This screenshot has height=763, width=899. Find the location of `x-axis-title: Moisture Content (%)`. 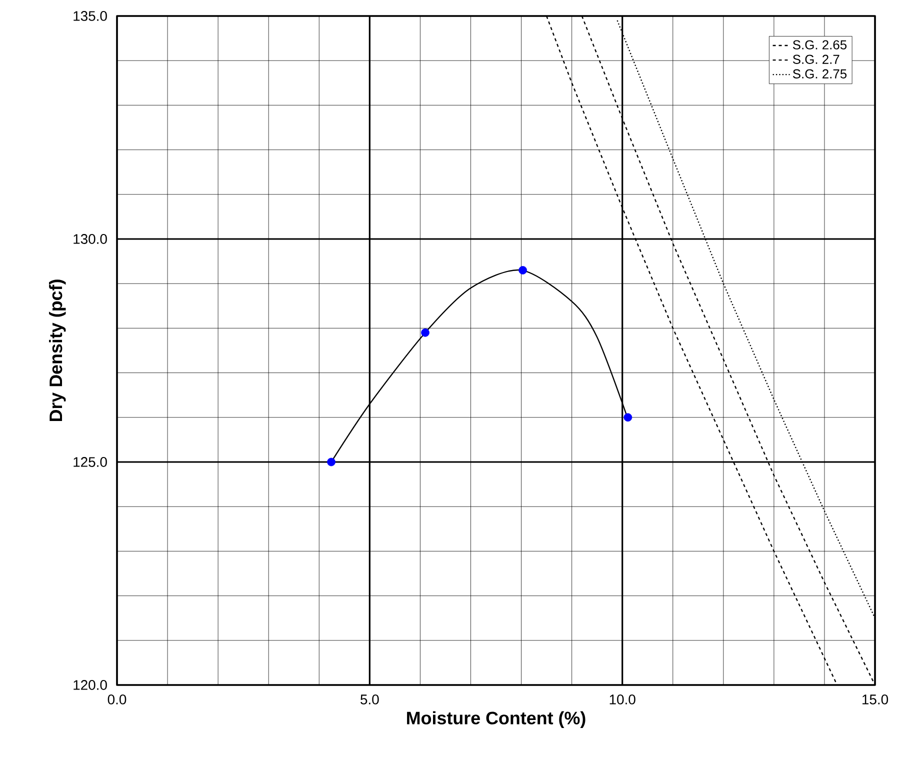

x-axis-title: Moisture Content (%) is located at coordinates (496, 719).